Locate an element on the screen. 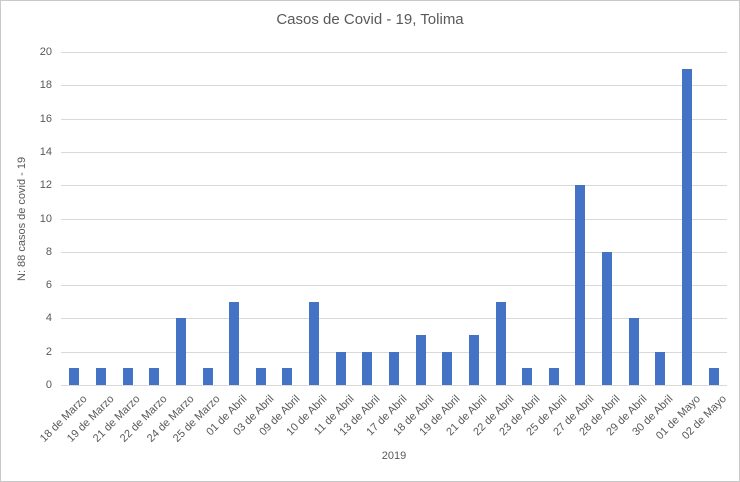 Image resolution: width=740 pixels, height=482 pixels. y-tick-label: 0 is located at coordinates (48, 385).